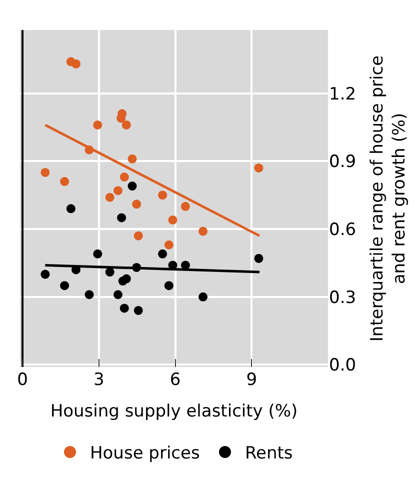 Image resolution: width=417 pixels, height=482 pixels. Describe the element at coordinates (175, 380) in the screenshot. I see `x-tick-label: 6` at that location.